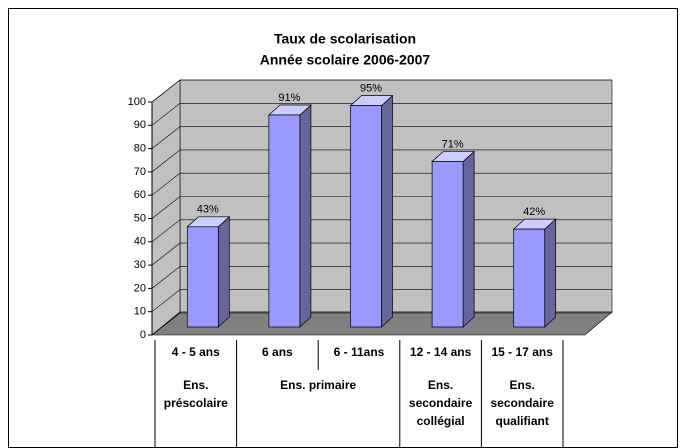 The image size is (686, 448). I want to click on value-label: 71%, so click(453, 144).